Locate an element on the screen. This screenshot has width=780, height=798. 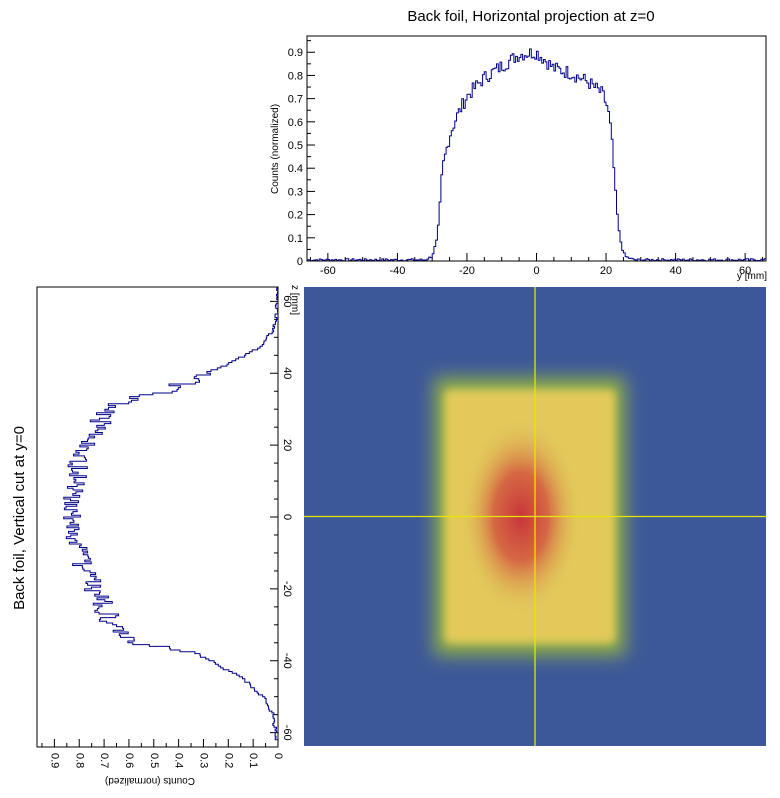
z-tick-label: 40 is located at coordinates (287, 373).